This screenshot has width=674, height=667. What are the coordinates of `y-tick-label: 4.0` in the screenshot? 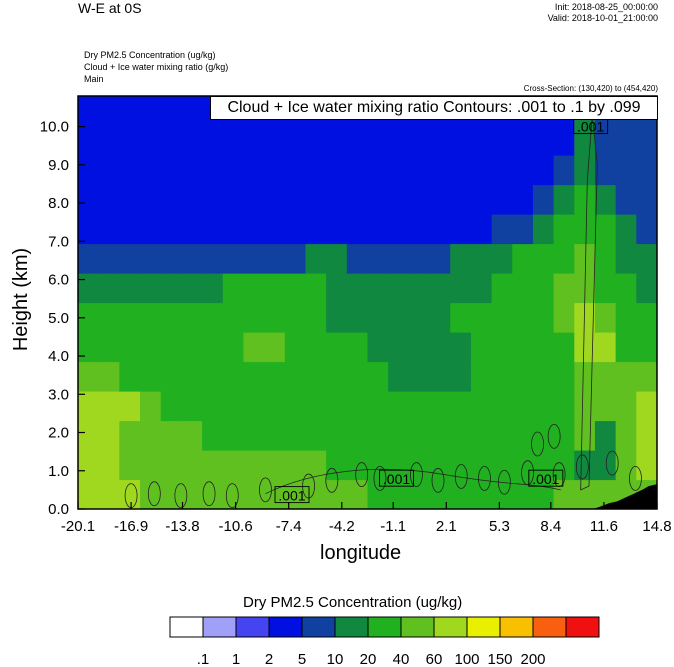 It's located at (58, 356).